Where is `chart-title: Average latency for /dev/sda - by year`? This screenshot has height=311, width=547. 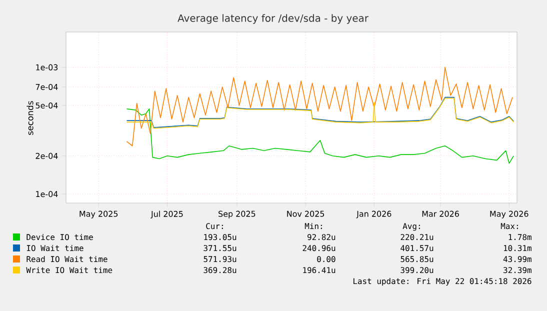 chart-title: Average latency for /dev/sda - by year is located at coordinates (273, 19).